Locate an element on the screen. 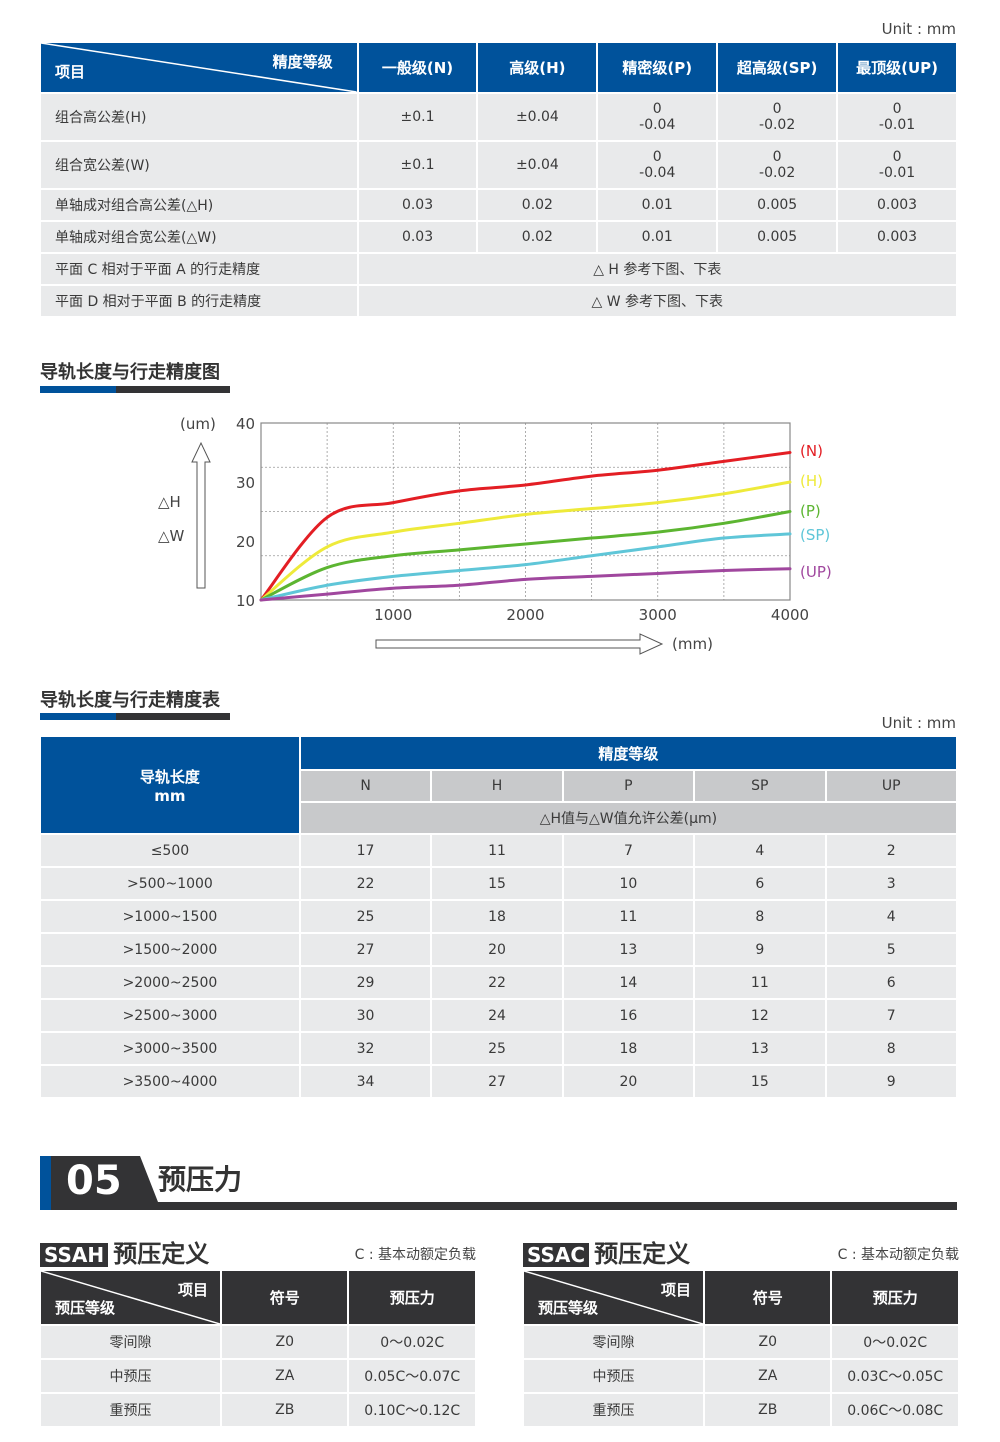  tolerance-subheader: △H值与△W值允许公差(μm) is located at coordinates (628, 818).